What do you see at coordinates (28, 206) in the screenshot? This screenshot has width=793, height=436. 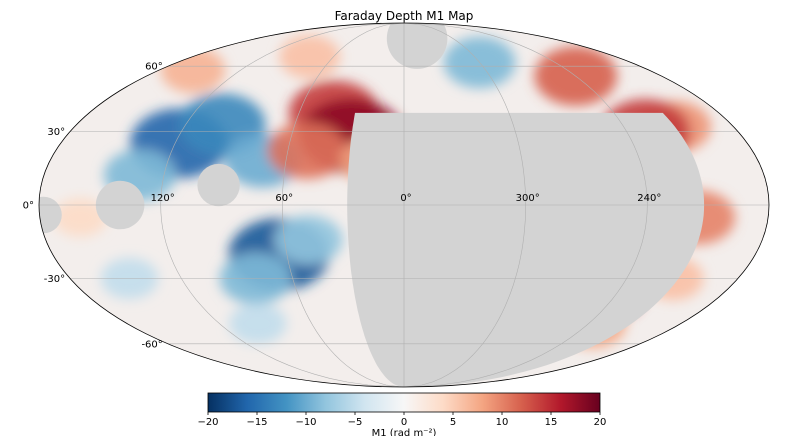 I see `lat-tick-label: 0°` at bounding box center [28, 206].